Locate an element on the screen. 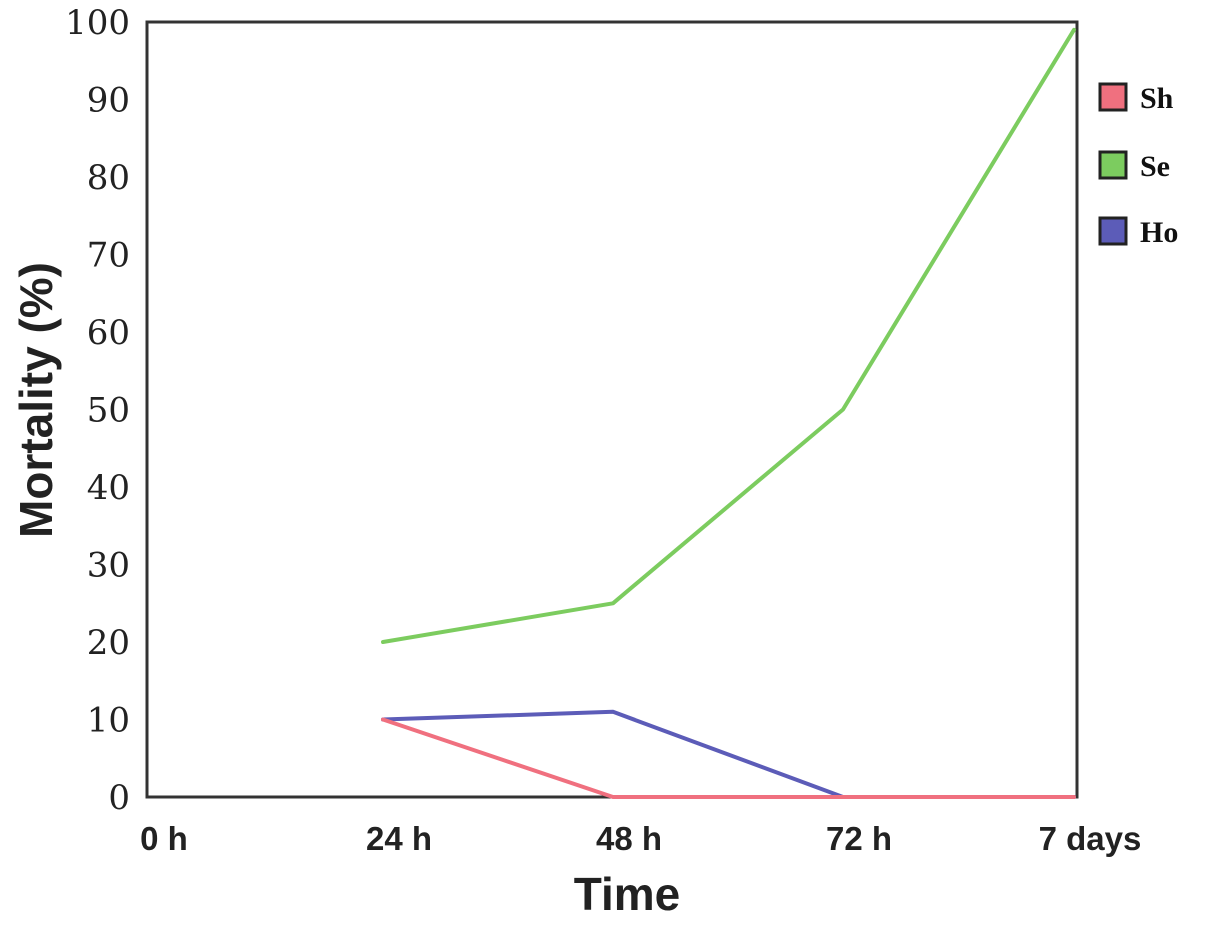 The height and width of the screenshot is (925, 1205). x-tick-label: 24 h is located at coordinates (399, 838).